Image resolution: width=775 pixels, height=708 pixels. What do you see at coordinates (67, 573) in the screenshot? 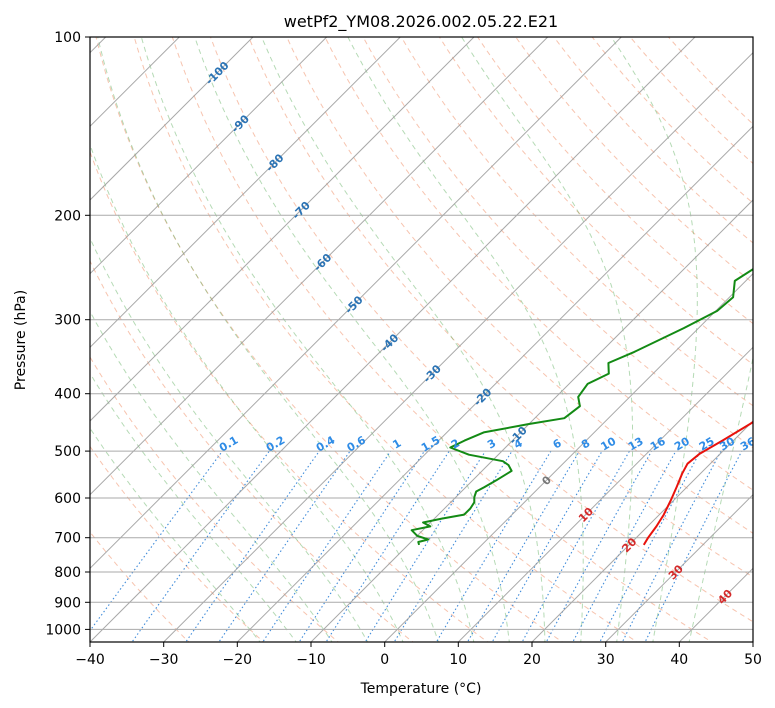
I see `y-tick-label: 800` at bounding box center [67, 573].